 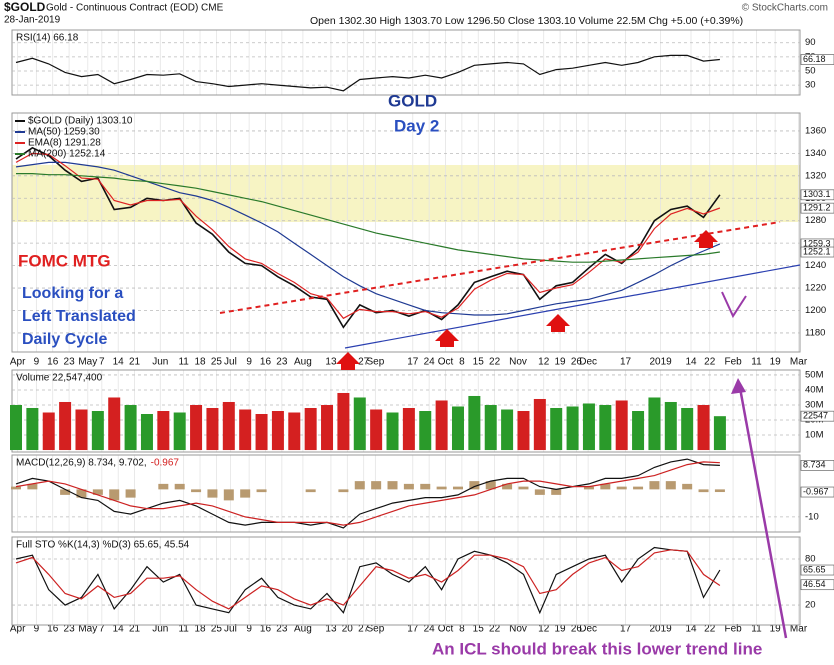 I want to click on x-tick-label: 25, so click(x=217, y=629).